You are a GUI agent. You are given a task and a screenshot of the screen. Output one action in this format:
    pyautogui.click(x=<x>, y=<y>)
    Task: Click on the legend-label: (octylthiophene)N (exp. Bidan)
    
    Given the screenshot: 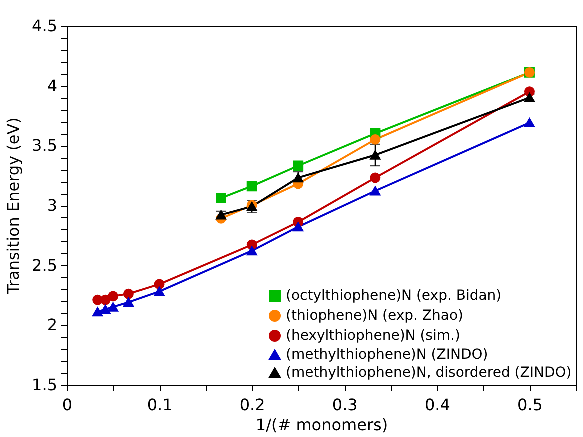 What is the action you would take?
    pyautogui.click(x=394, y=296)
    